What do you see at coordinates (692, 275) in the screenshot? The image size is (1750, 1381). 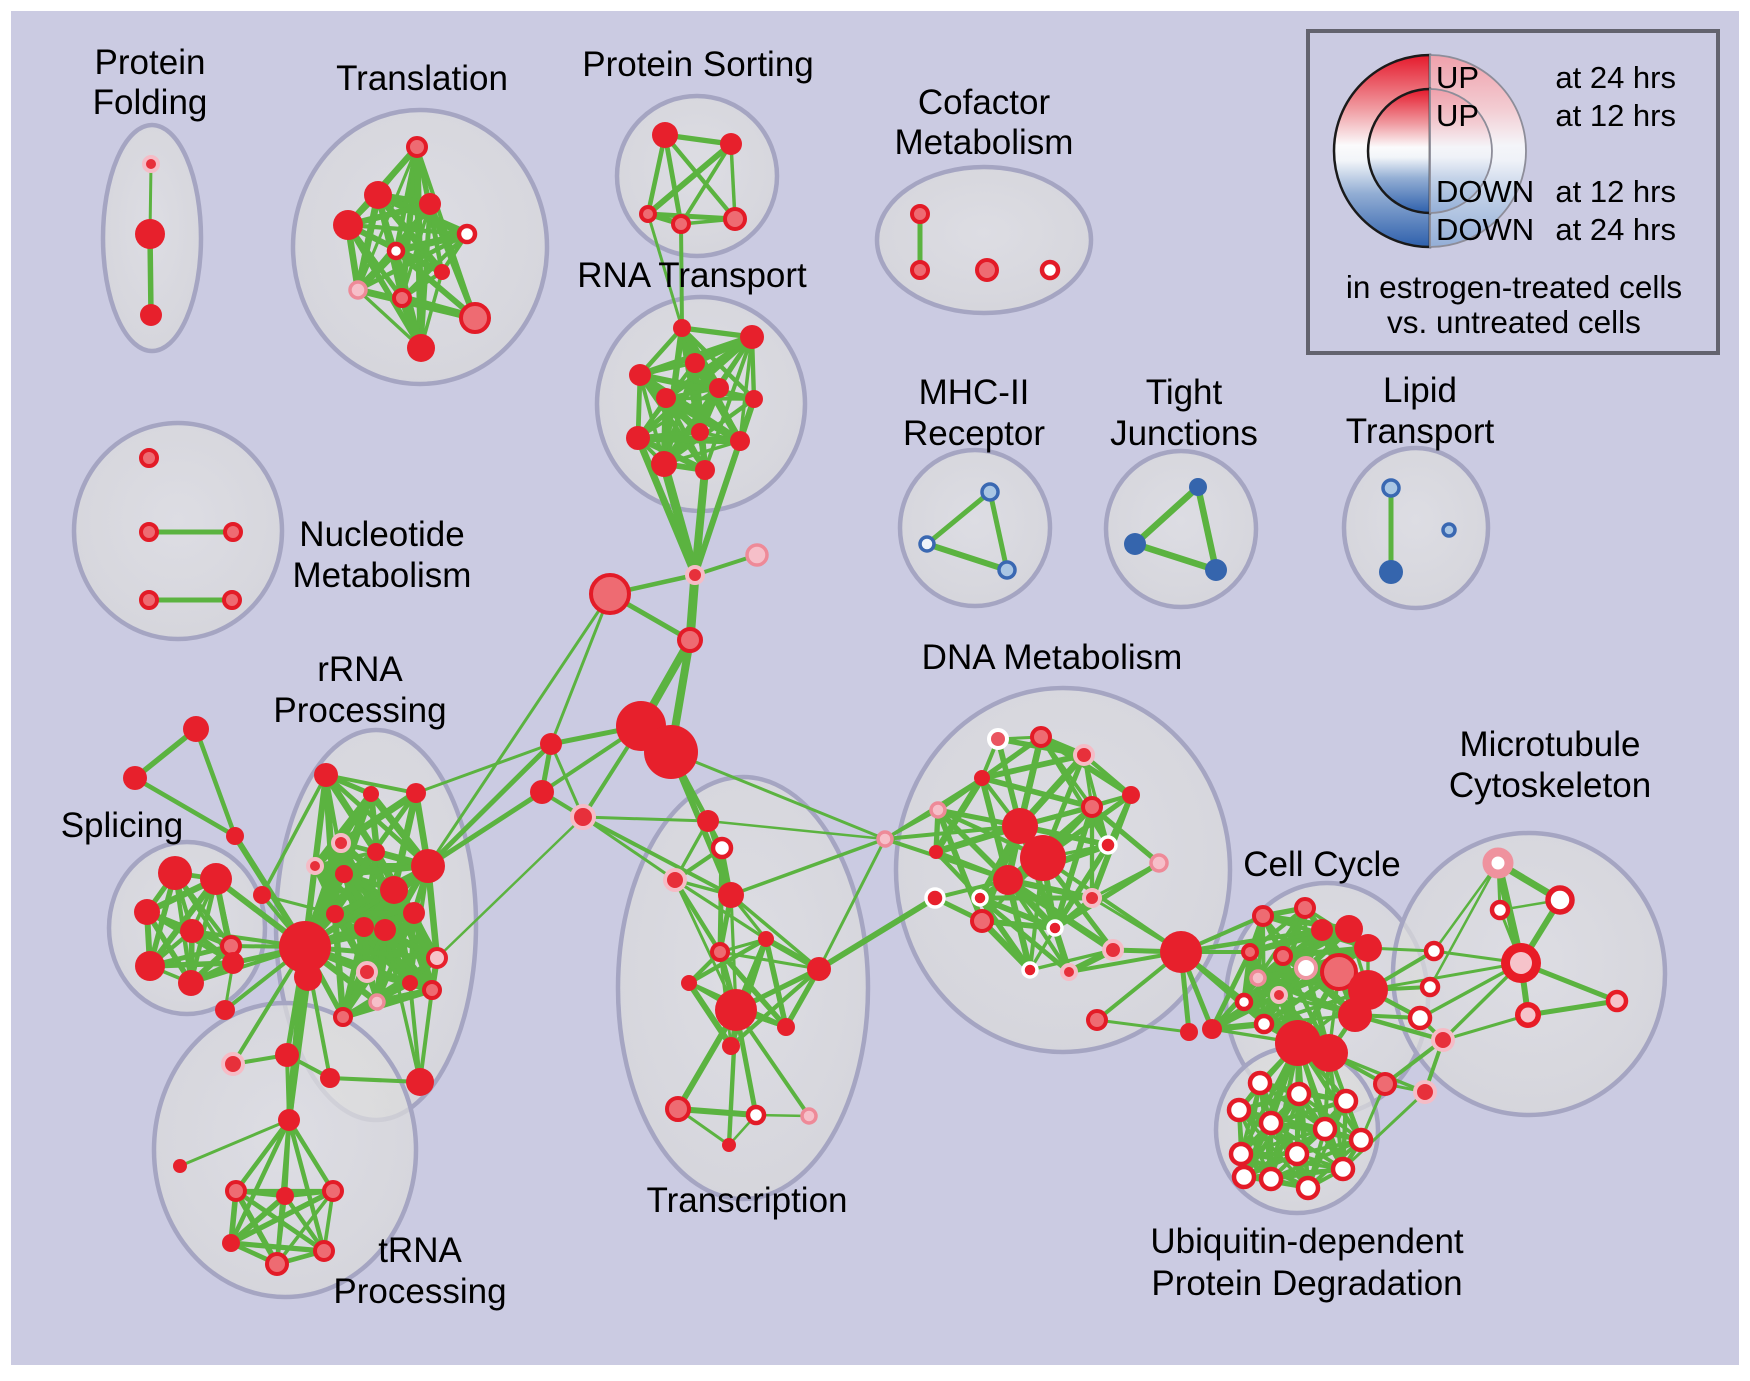 I see `svg-text: RNA Transport` at bounding box center [692, 275].